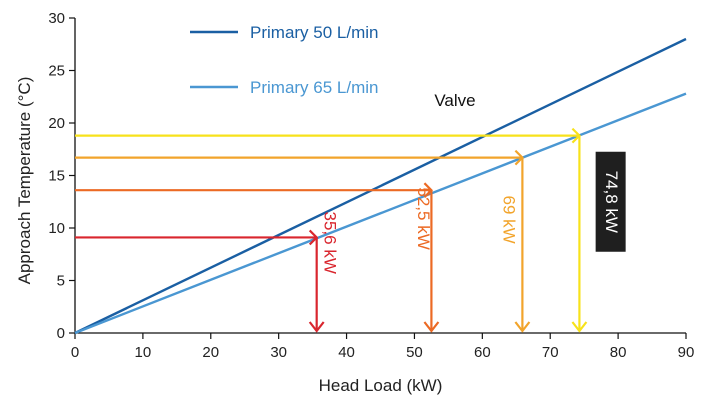 The width and height of the screenshot is (707, 399). Describe the element at coordinates (381, 385) in the screenshot. I see `x-axis-title: Head Load (kW)` at that location.